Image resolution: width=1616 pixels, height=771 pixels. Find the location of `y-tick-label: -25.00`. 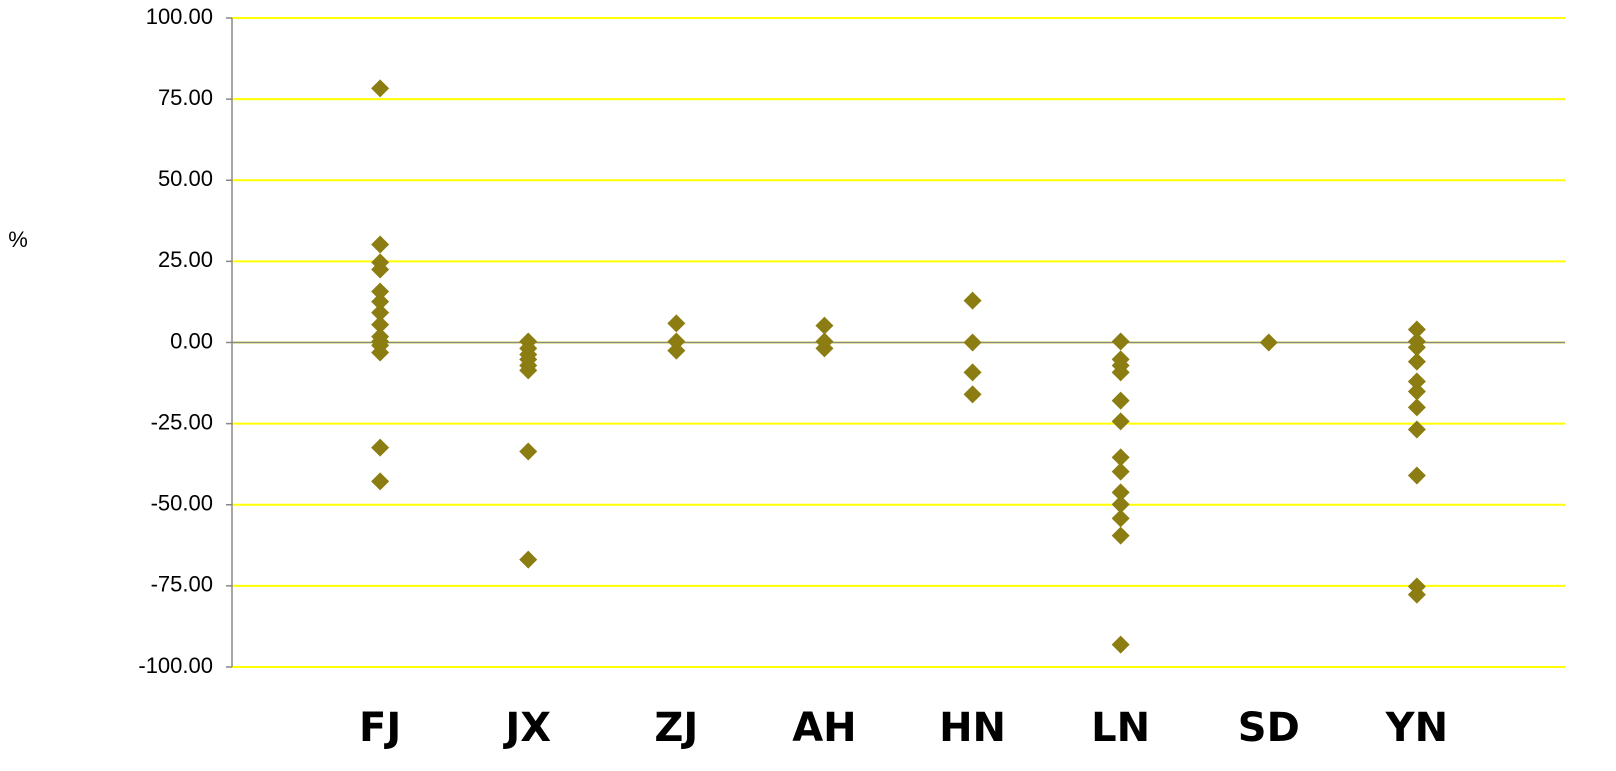

y-tick-label: -25.00 is located at coordinates (182, 421).